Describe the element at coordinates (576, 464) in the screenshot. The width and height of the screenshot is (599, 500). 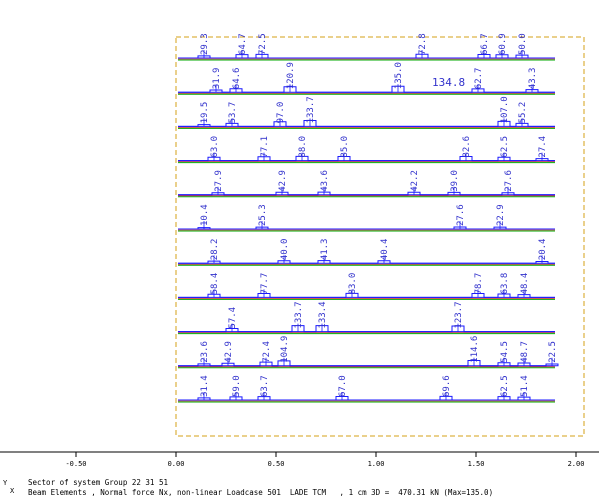
I see `x-tick-label: 2.00` at that location.